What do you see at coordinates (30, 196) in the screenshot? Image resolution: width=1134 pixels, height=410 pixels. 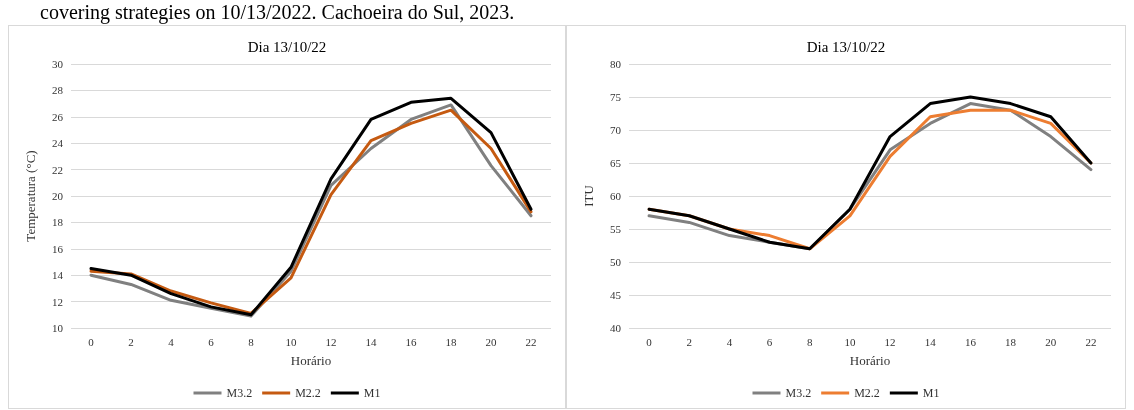 I see `y-axis-title: Temperatura (°C)` at bounding box center [30, 196].